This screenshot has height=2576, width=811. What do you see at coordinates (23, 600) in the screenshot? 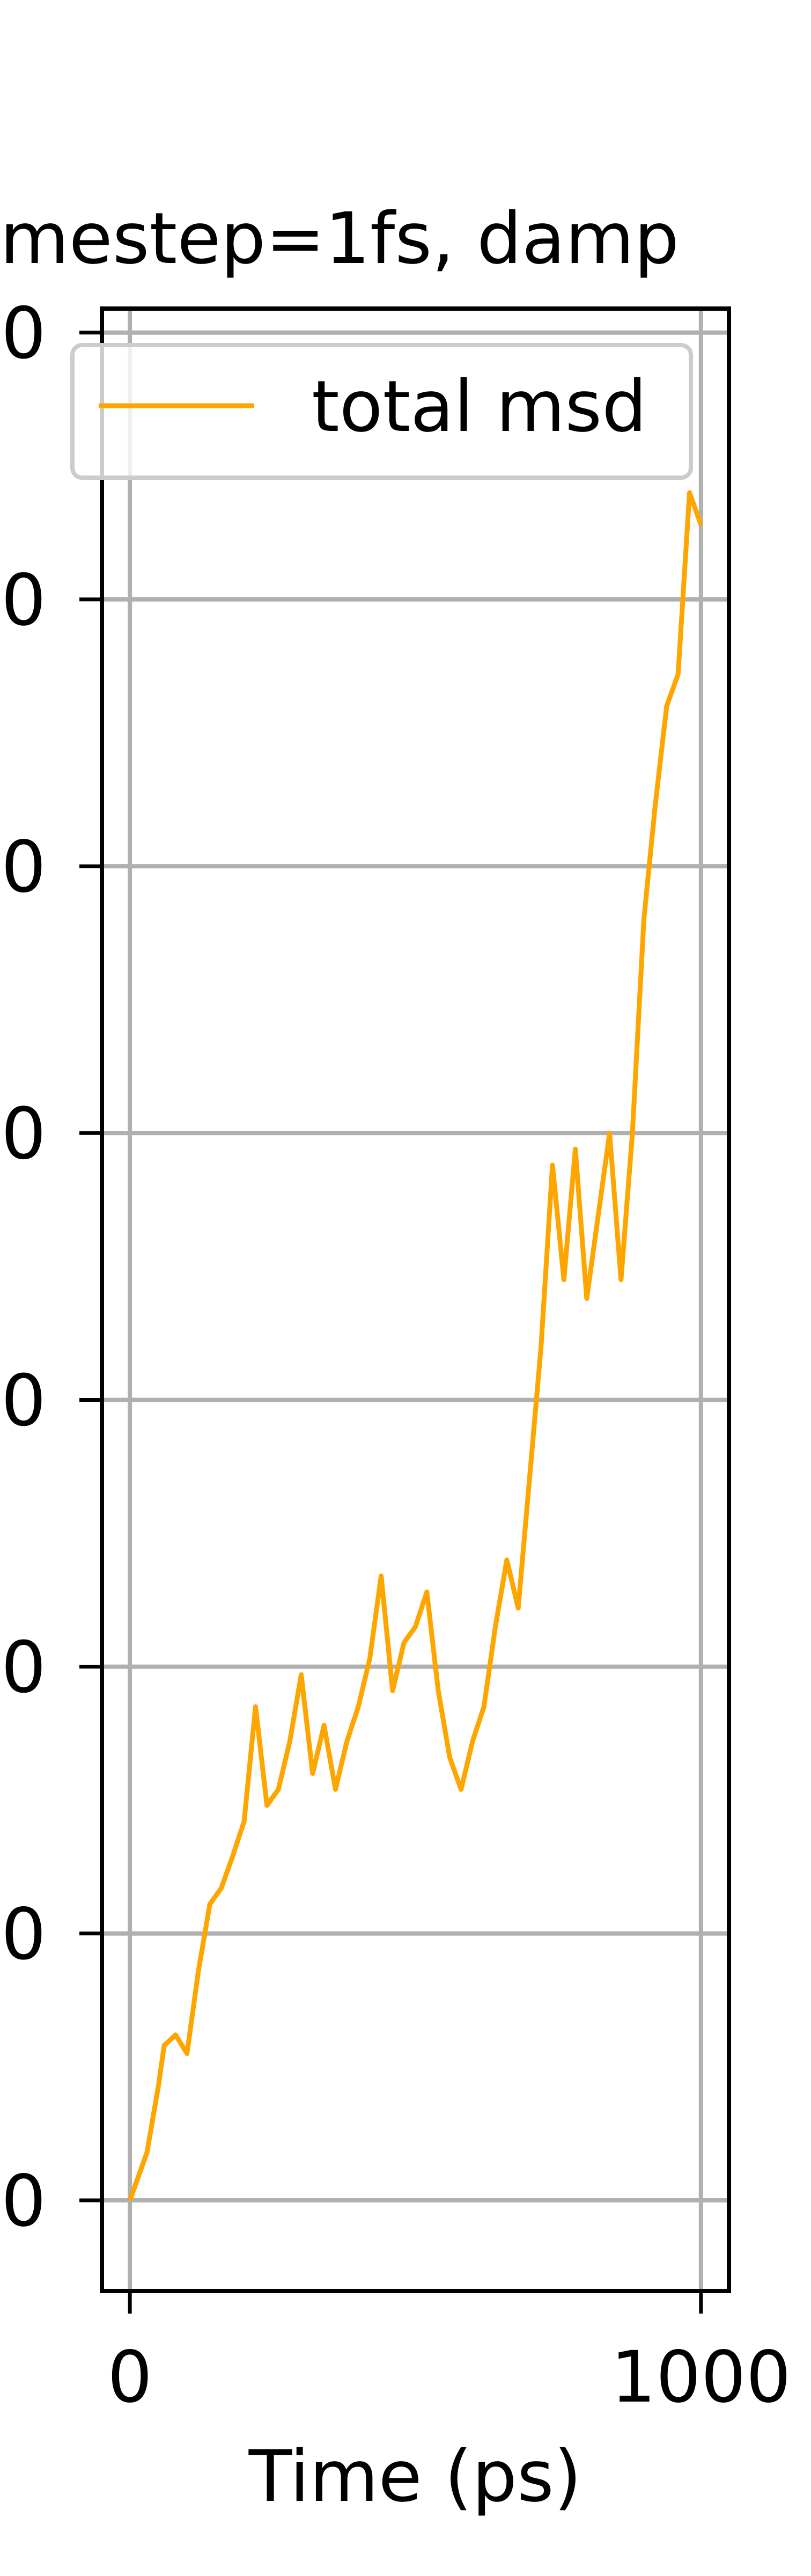
I see `y-tick-label: 60` at bounding box center [23, 600].